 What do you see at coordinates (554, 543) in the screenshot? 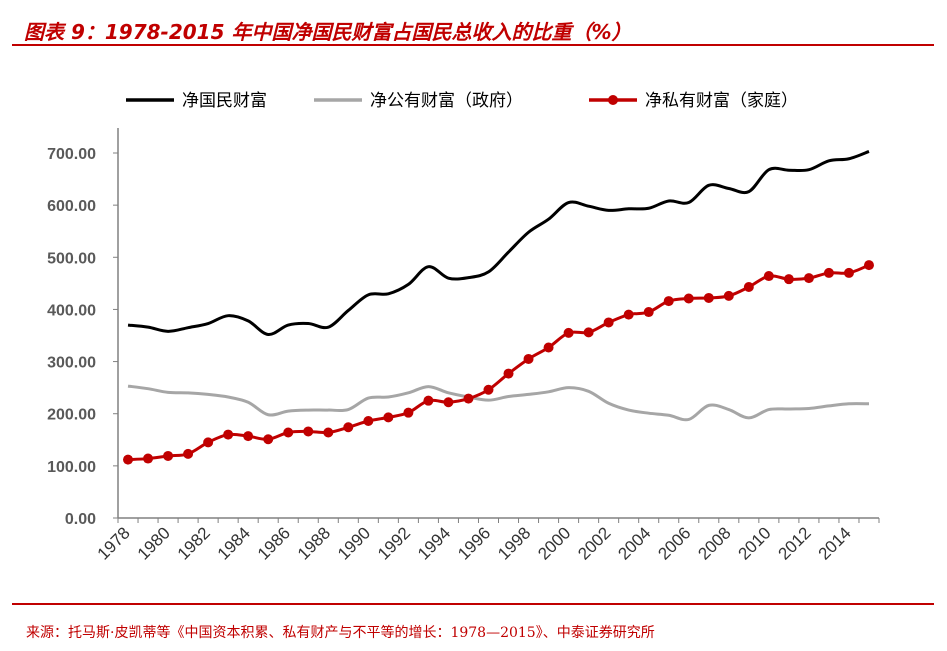
I see `x-tick-label: 2000` at bounding box center [554, 543].